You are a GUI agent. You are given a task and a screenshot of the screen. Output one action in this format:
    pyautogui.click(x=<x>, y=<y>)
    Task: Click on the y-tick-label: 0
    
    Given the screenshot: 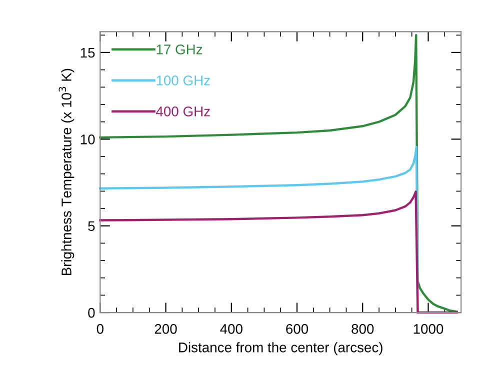 What is the action you would take?
    pyautogui.click(x=91, y=313)
    